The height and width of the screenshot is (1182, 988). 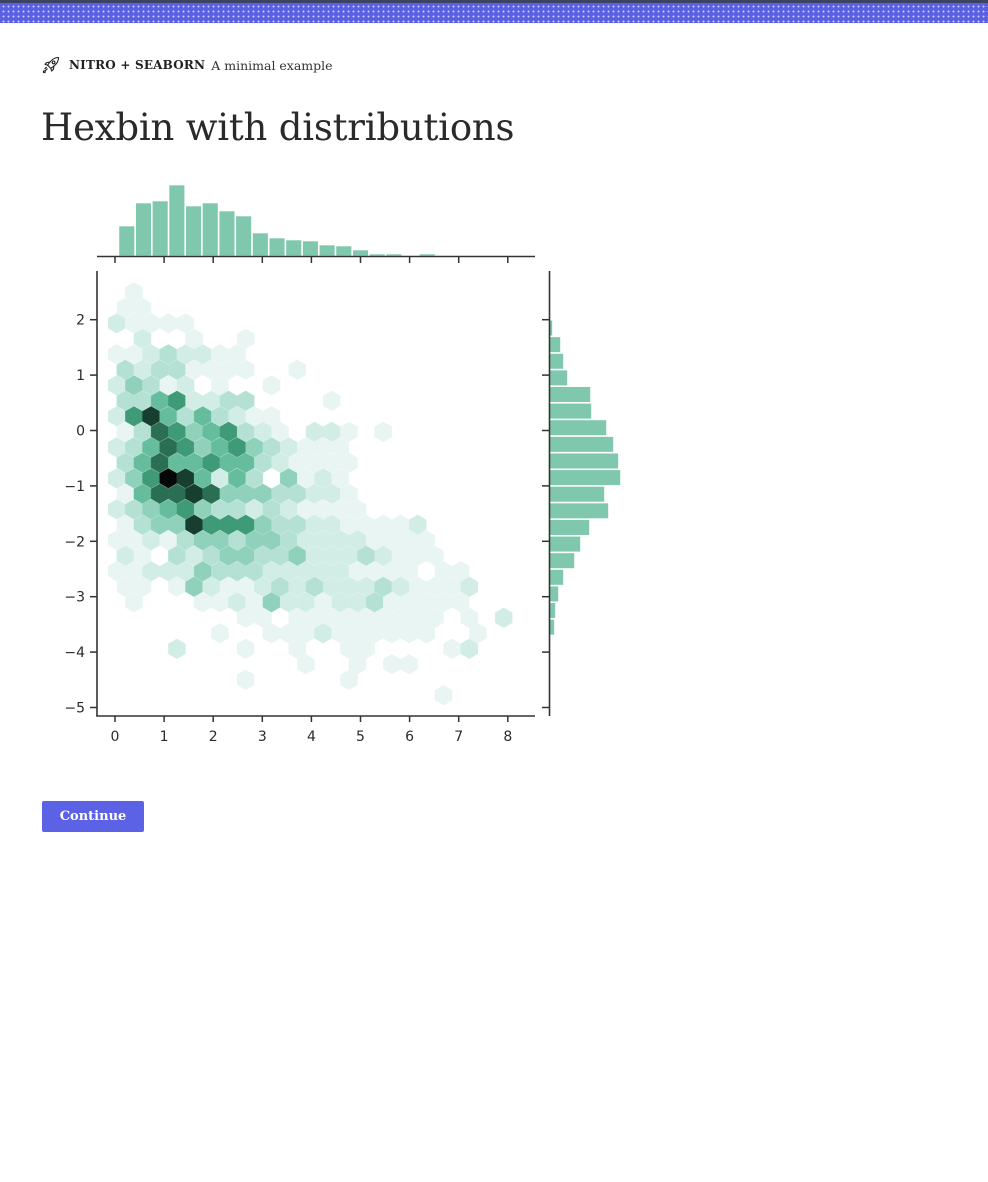 I want to click on y-tick-label: 2, so click(x=80, y=321).